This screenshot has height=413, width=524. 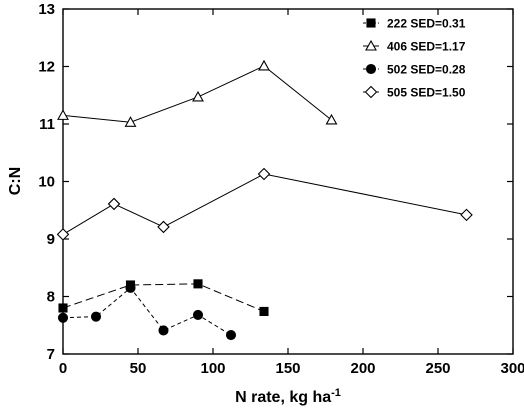 What do you see at coordinates (63, 368) in the screenshot?
I see `x-tick-label: 0` at bounding box center [63, 368].